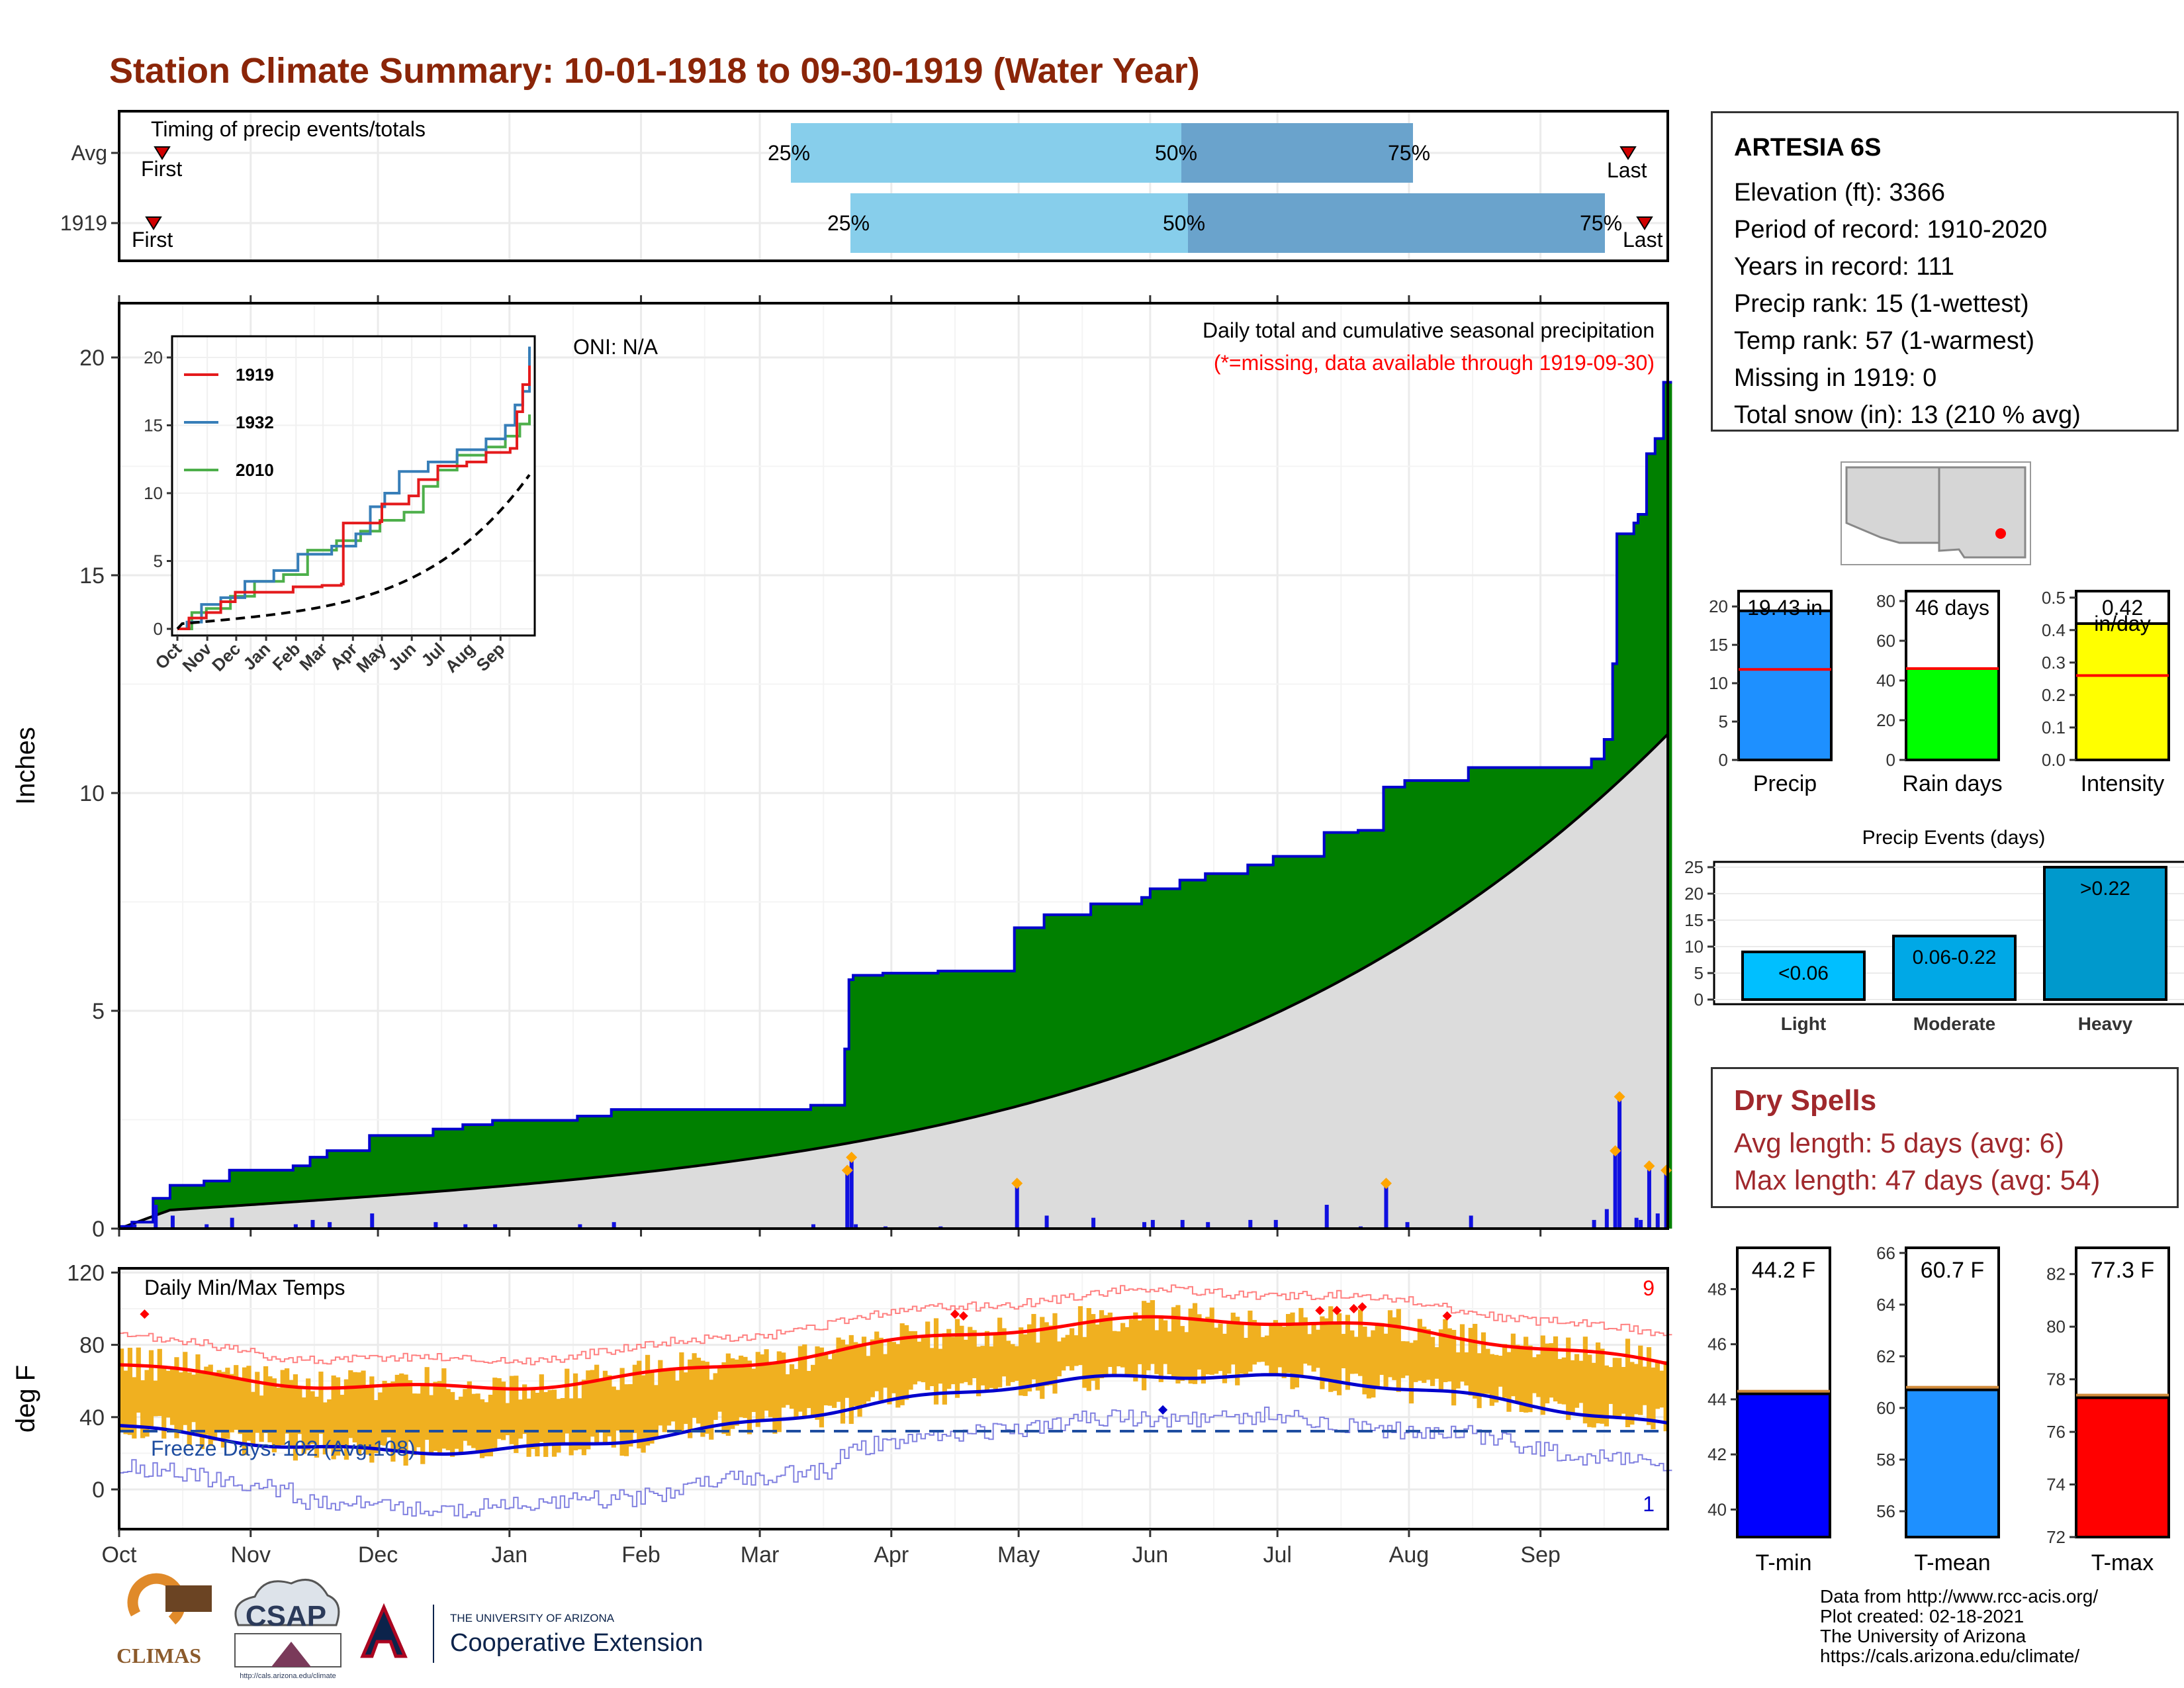  Describe the element at coordinates (1936, 513) in the screenshot. I see `locator-map` at that location.